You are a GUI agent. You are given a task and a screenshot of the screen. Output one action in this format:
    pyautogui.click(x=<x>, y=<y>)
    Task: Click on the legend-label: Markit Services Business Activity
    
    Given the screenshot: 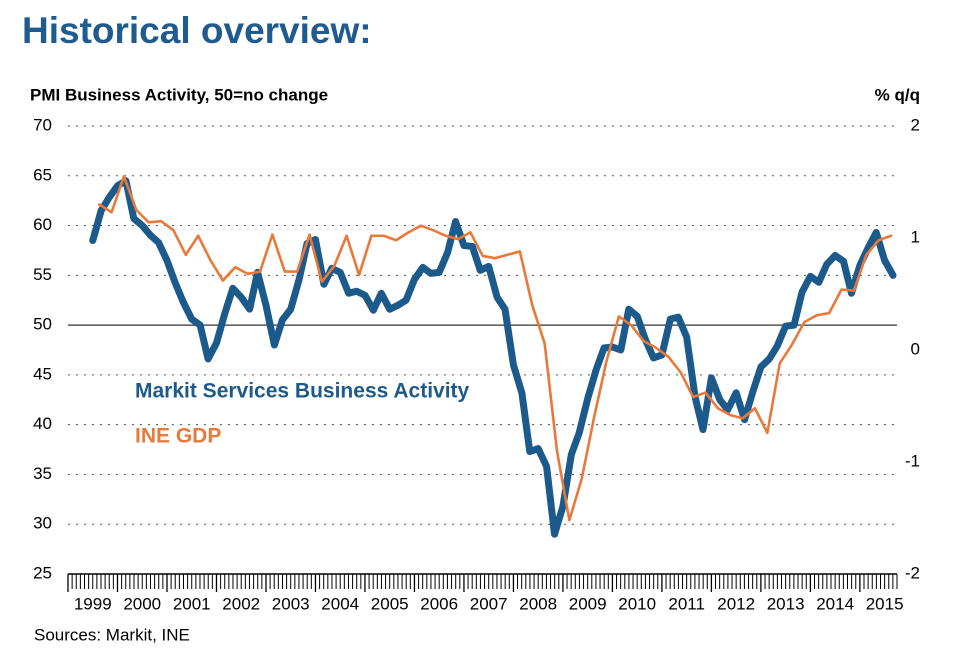 What is the action you would take?
    pyautogui.click(x=302, y=391)
    